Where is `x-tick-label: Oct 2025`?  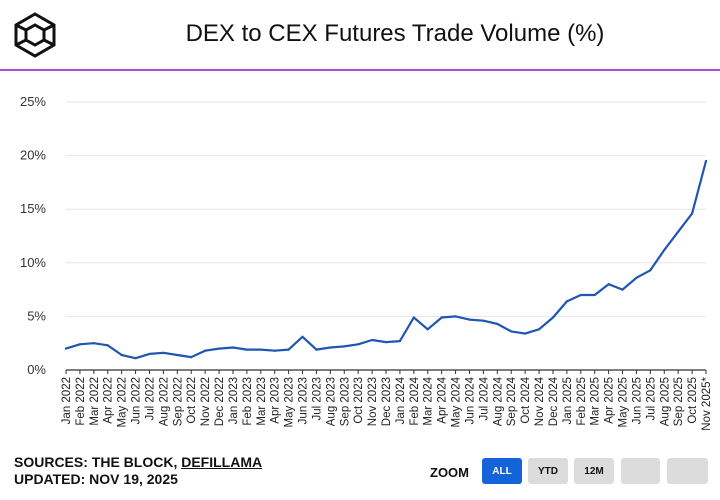
x-tick-label: Oct 2025 is located at coordinates (693, 400).